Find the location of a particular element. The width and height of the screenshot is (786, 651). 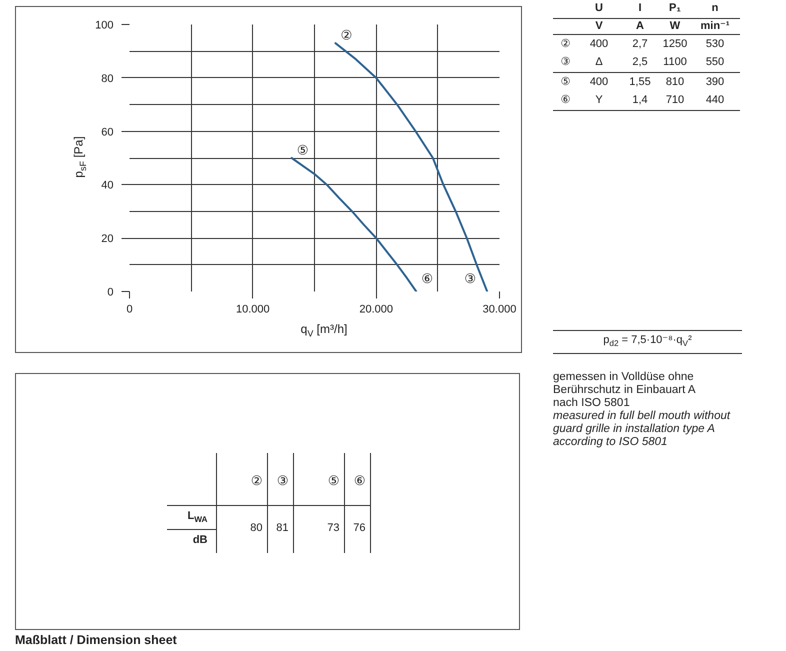

text: 80 is located at coordinates (256, 528).